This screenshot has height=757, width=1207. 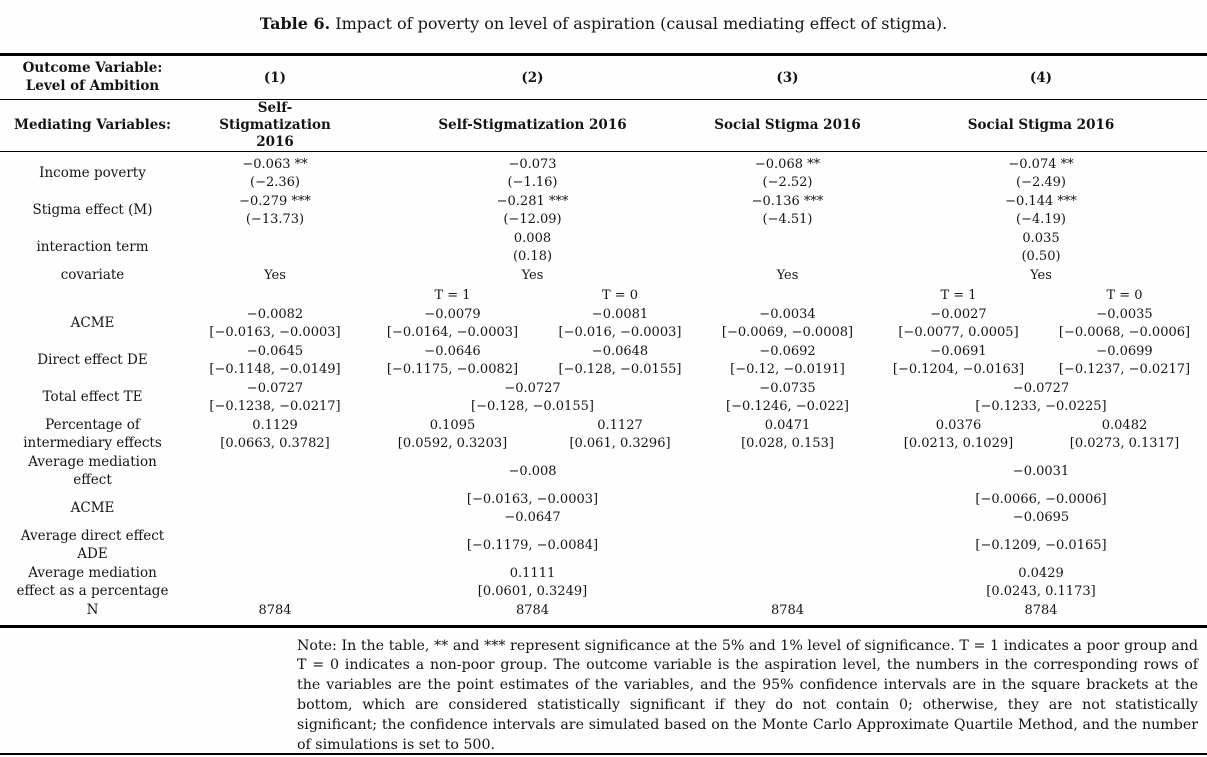 What do you see at coordinates (787, 125) in the screenshot?
I see `mediator-header-3: Social Stigma 2016` at bounding box center [787, 125].